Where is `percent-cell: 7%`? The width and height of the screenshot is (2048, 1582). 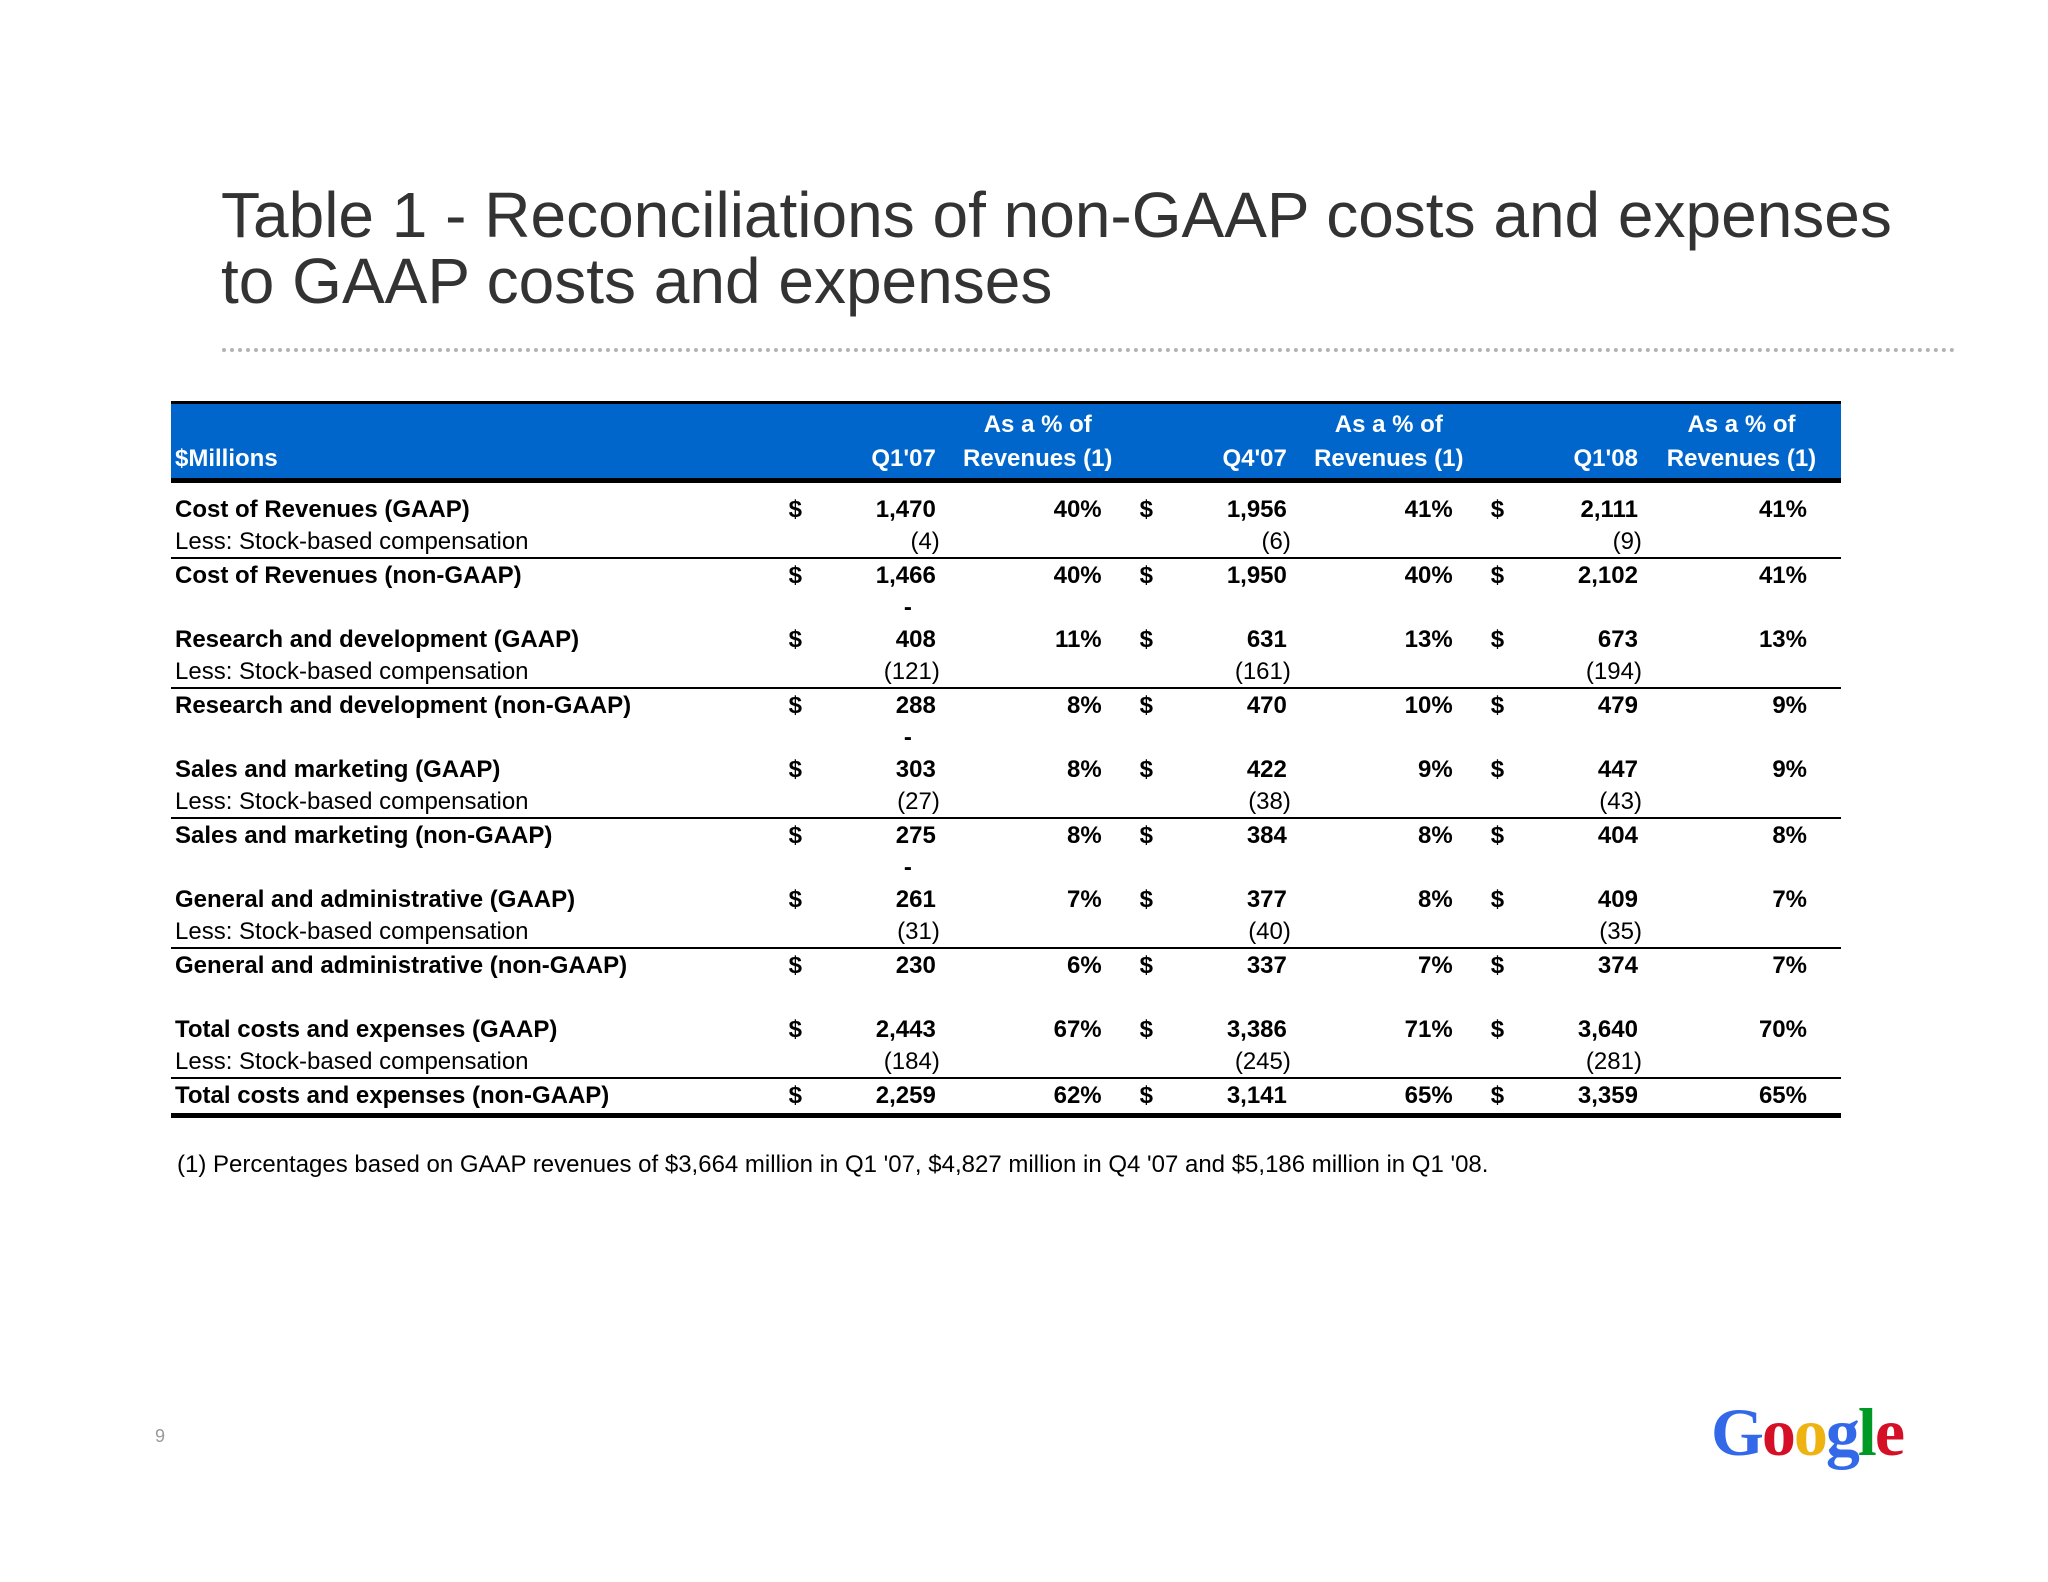 percent-cell: 7% is located at coordinates (1084, 899).